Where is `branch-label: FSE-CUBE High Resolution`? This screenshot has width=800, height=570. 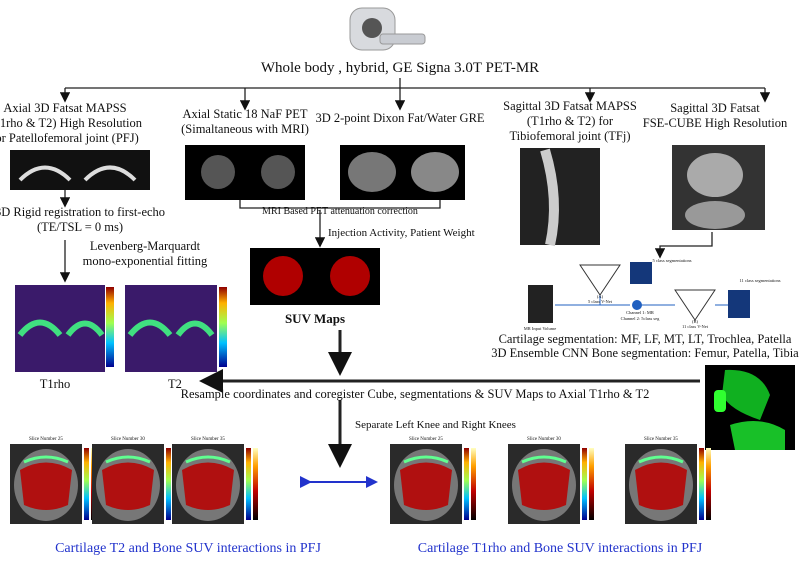
branch-label: FSE-CUBE High Resolution is located at coordinates (715, 123).